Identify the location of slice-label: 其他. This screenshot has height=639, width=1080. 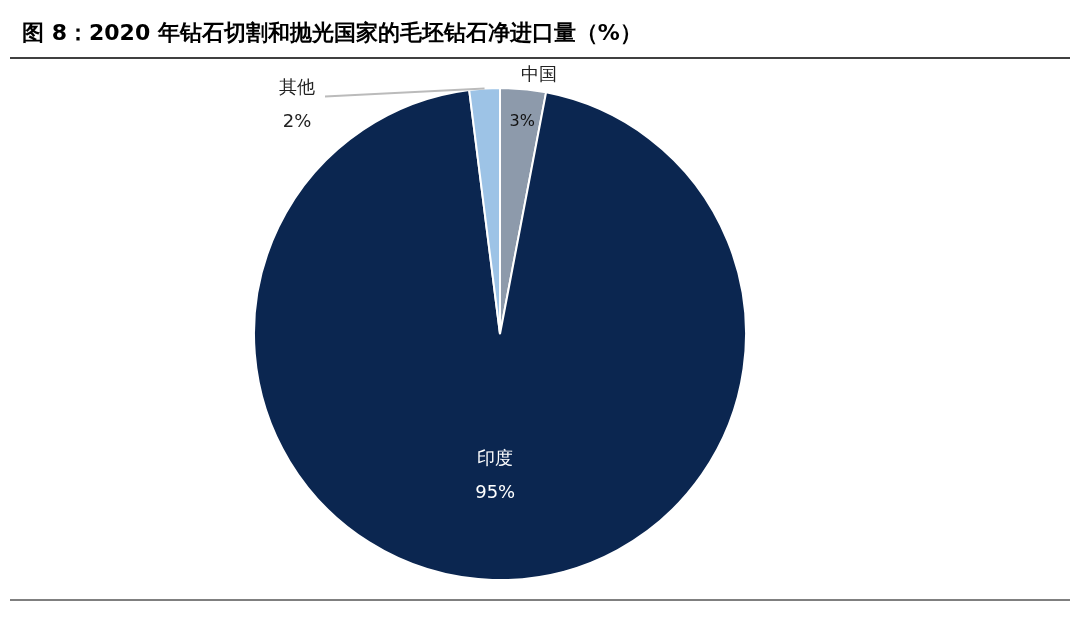
(297, 86).